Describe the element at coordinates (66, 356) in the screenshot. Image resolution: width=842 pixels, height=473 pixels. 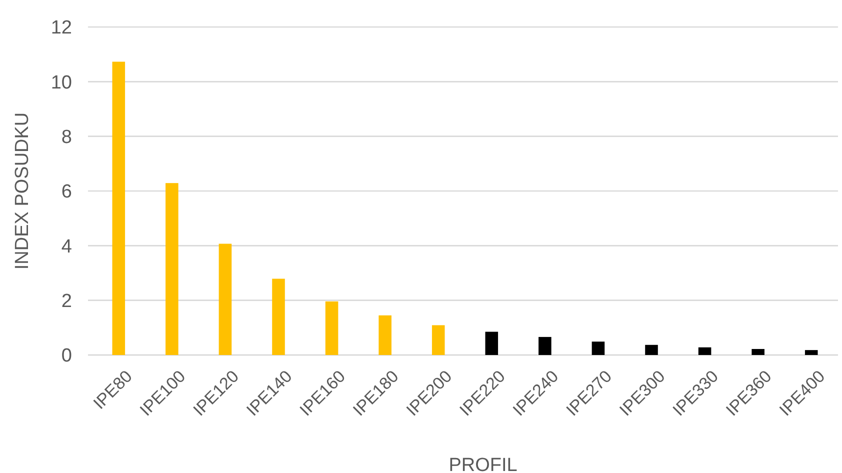
I see `y-tick-label: 0` at that location.